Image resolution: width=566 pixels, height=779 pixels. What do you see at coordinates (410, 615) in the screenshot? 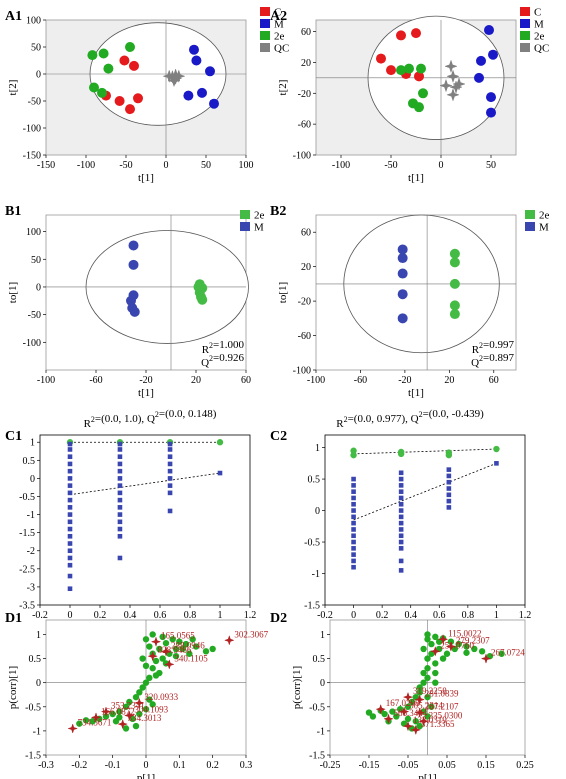
I see `x-tick-label: 0.4` at bounding box center [410, 615].